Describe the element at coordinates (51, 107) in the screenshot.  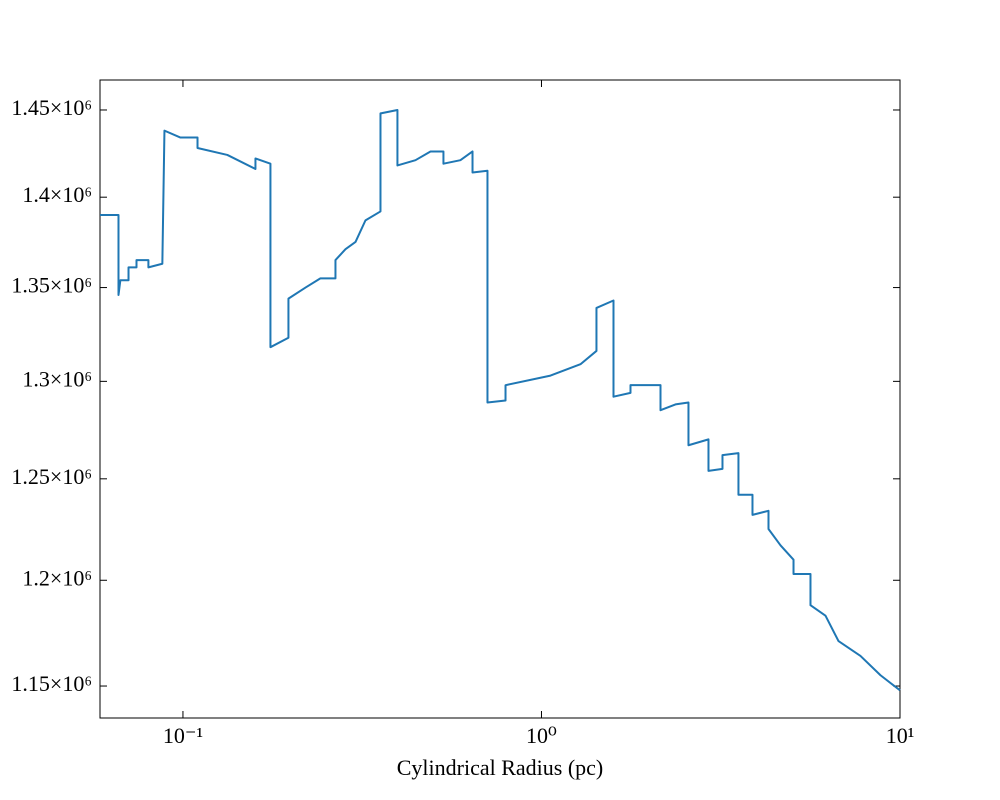
I see `y-tick-label: 1.45×10⁶` at that location.